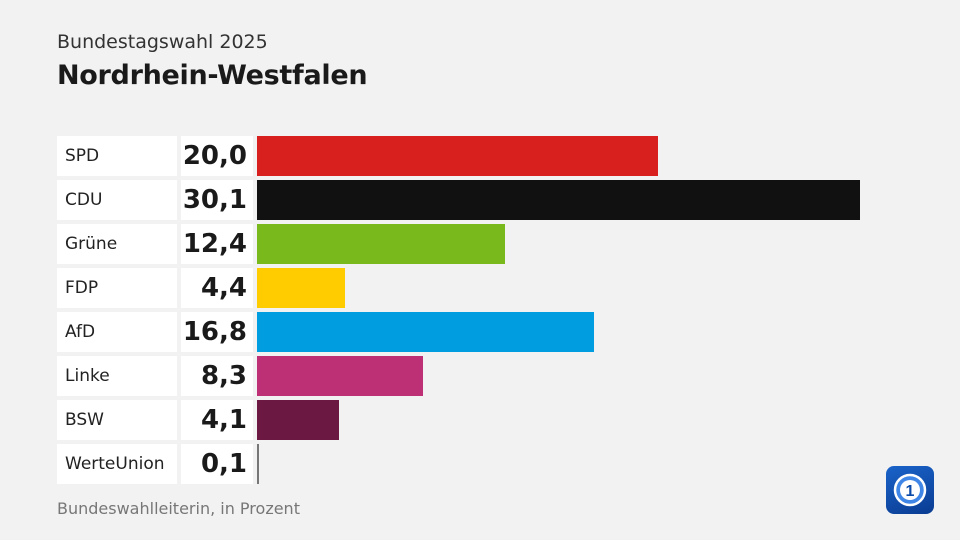 Image resolution: width=960 pixels, height=540 pixels. What do you see at coordinates (223, 464) in the screenshot?
I see `value-label: 0,1` at bounding box center [223, 464].